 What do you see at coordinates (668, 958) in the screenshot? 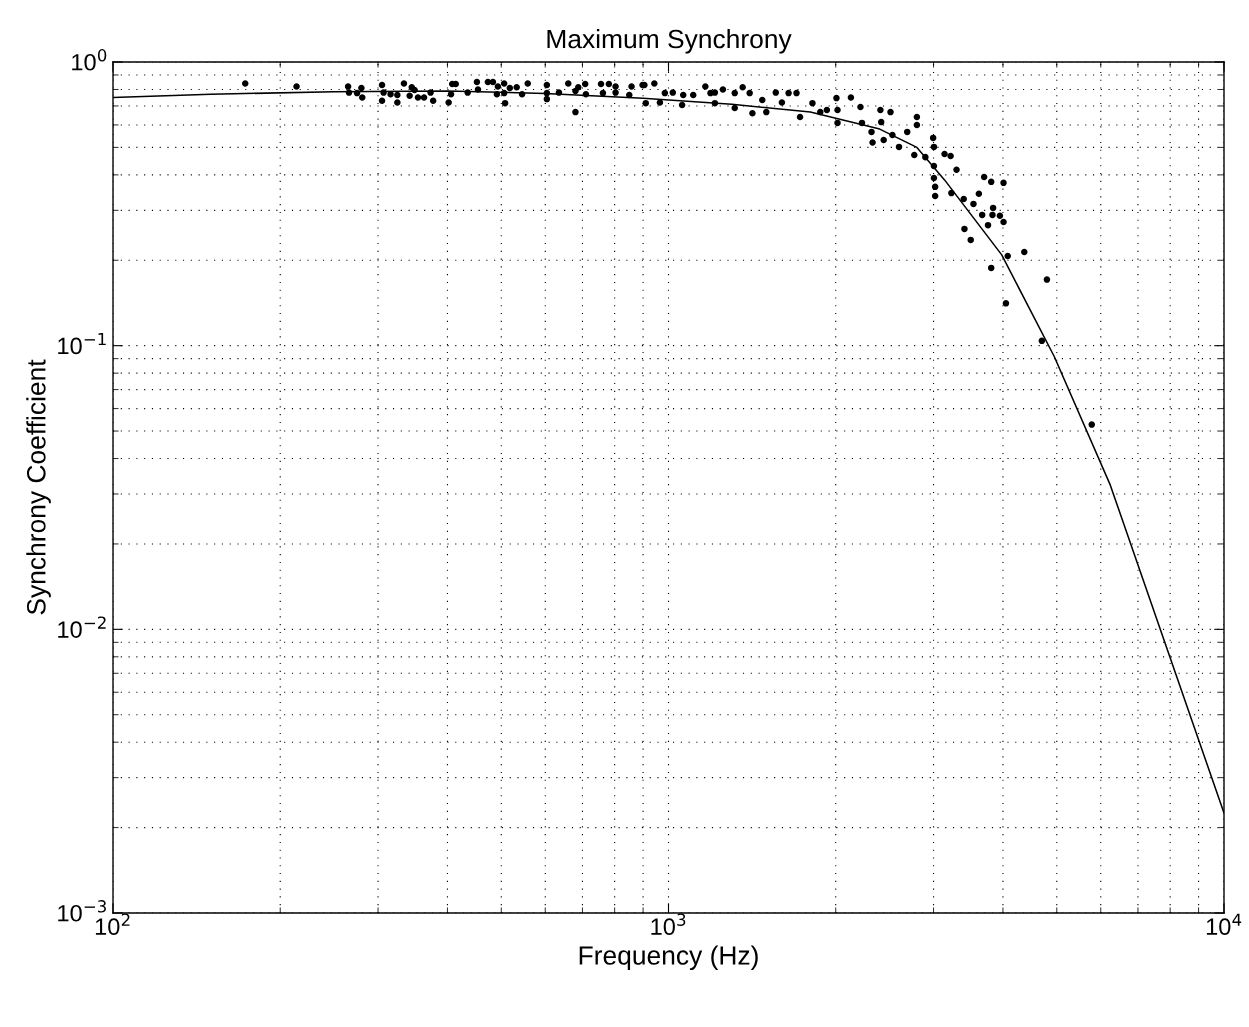
I see `x-axis-title: Frequency (Hz)` at bounding box center [668, 958].